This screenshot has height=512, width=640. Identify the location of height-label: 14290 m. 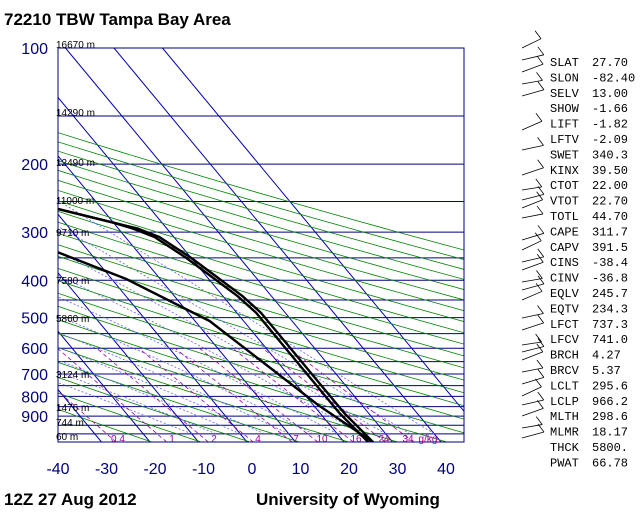
(75, 113).